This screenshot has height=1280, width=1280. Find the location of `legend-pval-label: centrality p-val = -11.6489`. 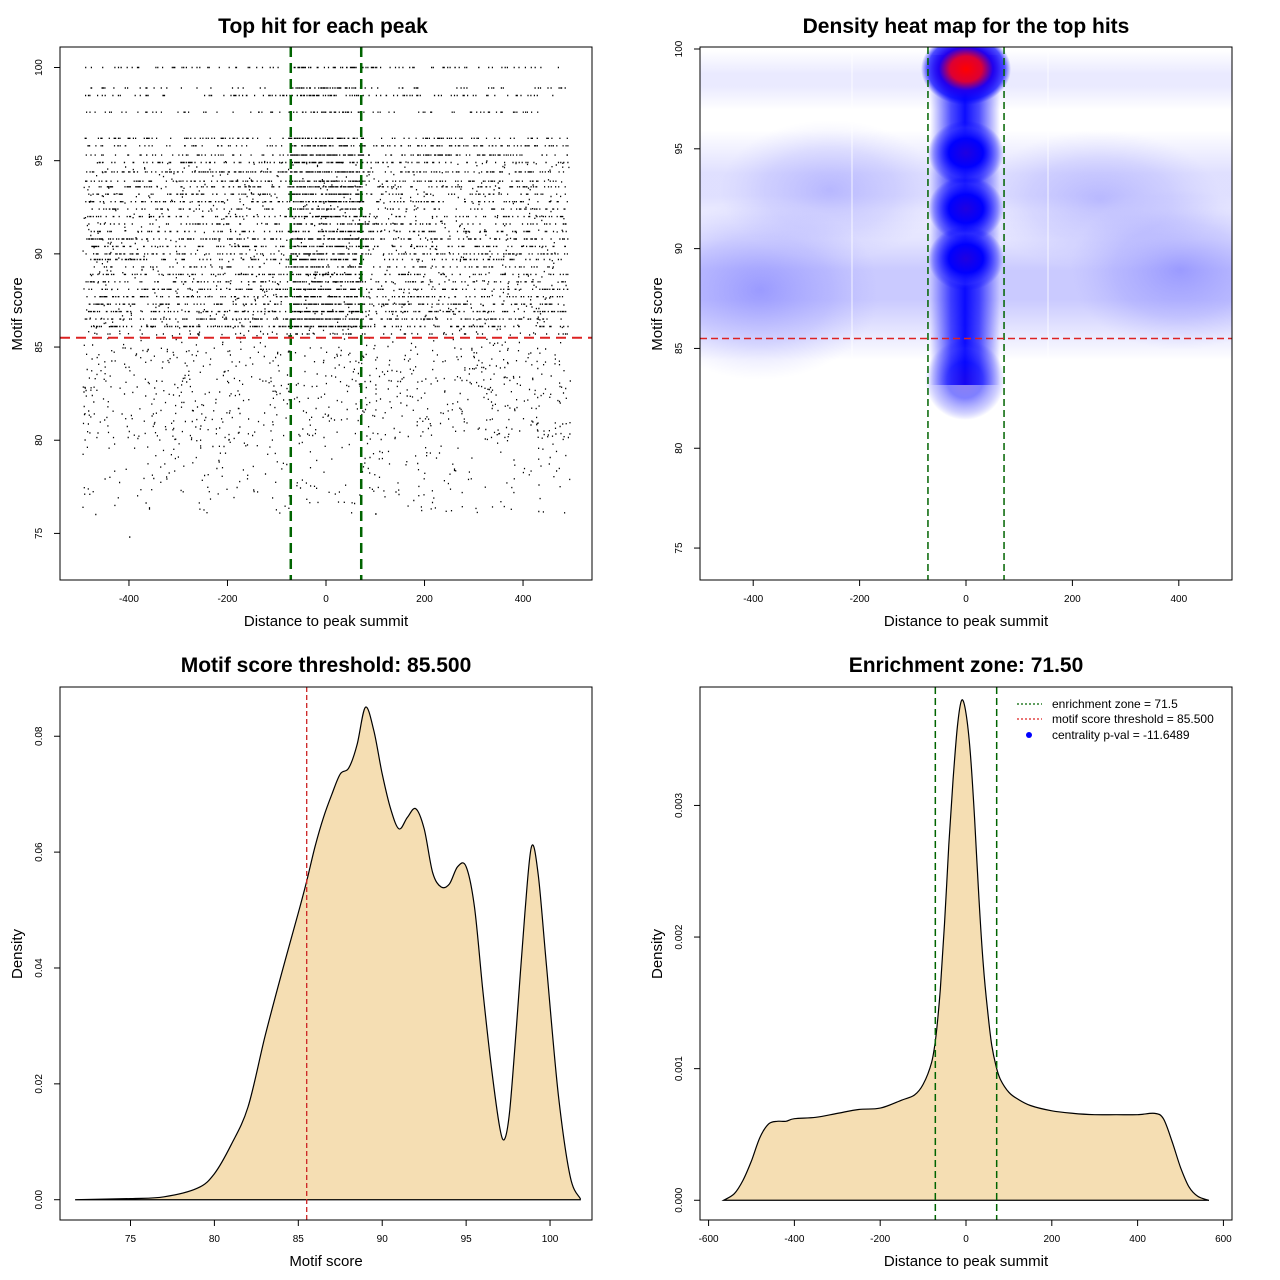

legend-pval-label: centrality p-val = -11.6489 is located at coordinates (1121, 735).